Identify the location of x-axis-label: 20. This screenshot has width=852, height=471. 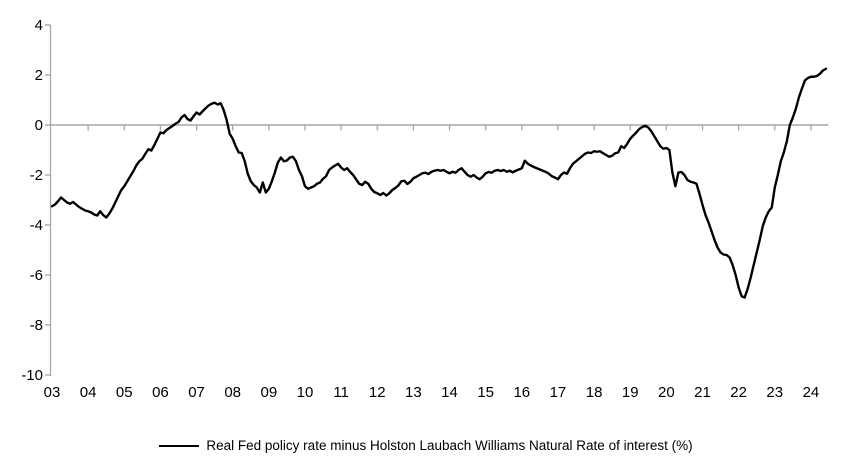
(666, 392).